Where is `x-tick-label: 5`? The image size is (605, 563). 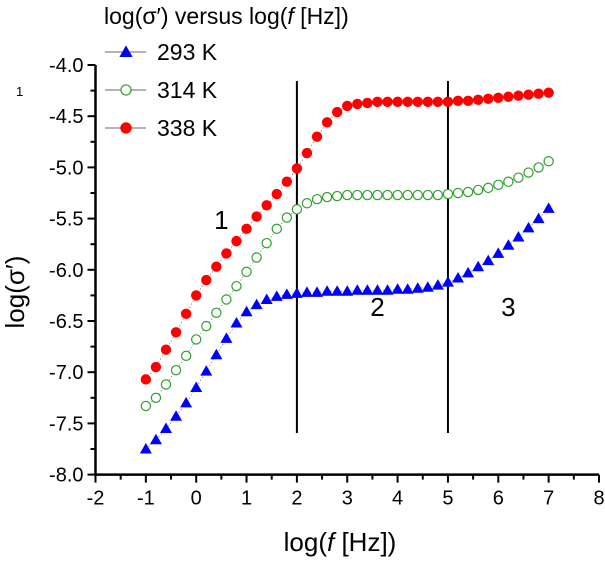 x-tick-label: 5 is located at coordinates (447, 499).